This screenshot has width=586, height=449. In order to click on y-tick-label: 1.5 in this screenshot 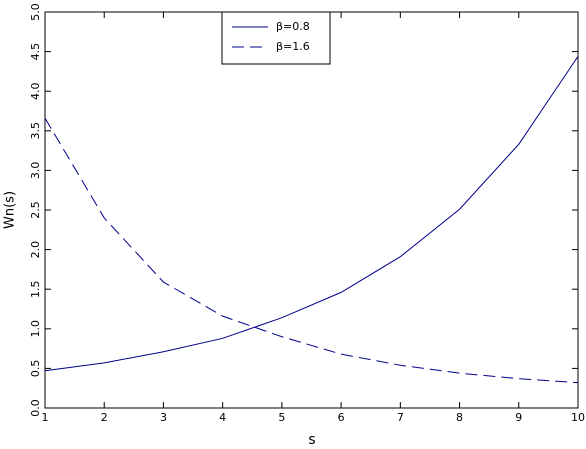, I will do `click(35, 289)`.